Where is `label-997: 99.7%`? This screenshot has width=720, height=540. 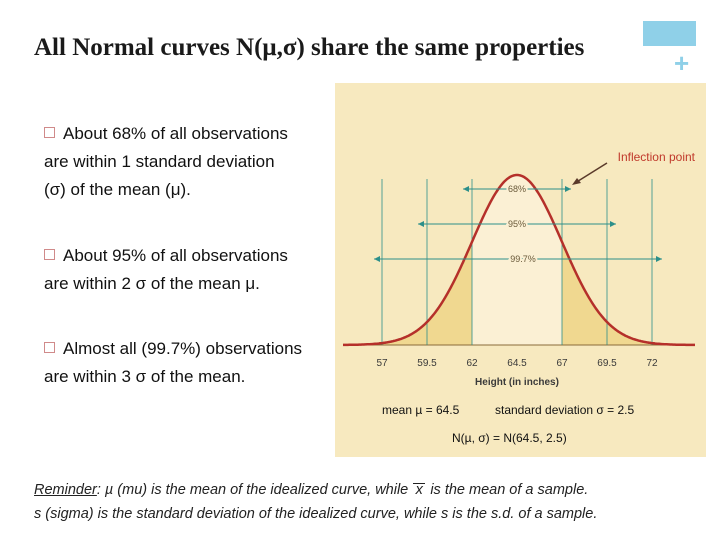 label-997: 99.7% is located at coordinates (523, 259).